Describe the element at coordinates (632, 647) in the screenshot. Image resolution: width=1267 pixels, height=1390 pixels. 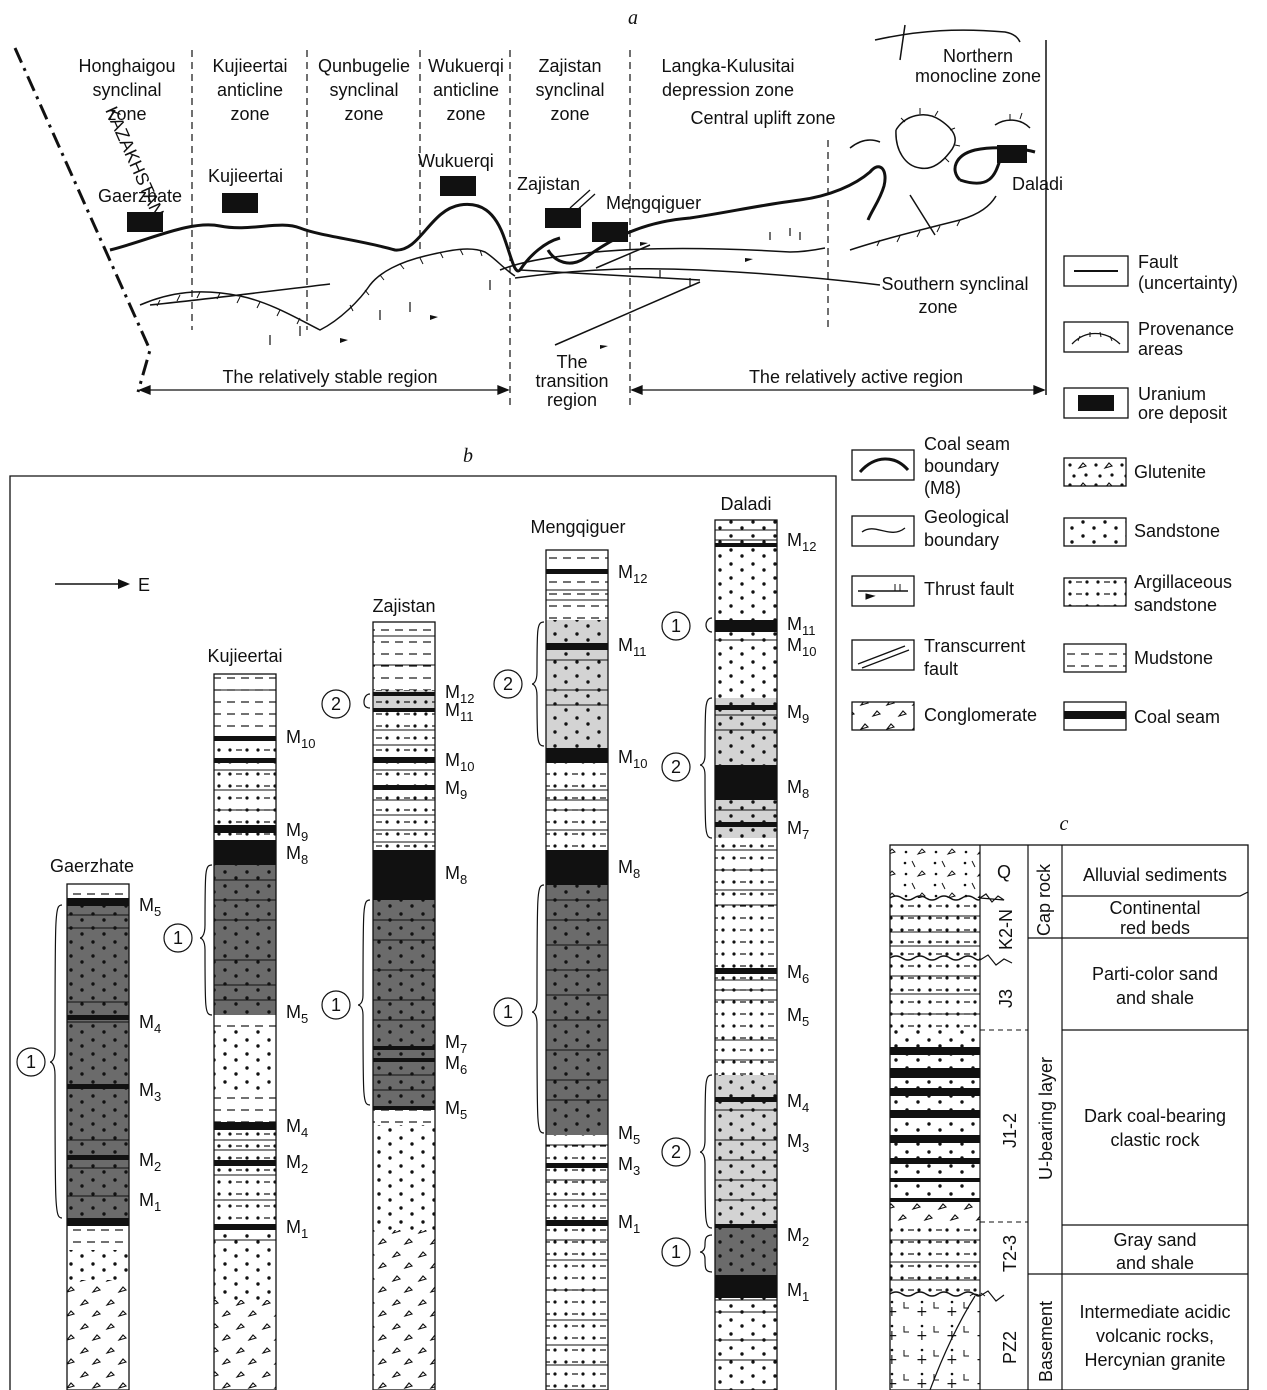
I see `seam-label-mengqiguer-m11: M11` at that location.